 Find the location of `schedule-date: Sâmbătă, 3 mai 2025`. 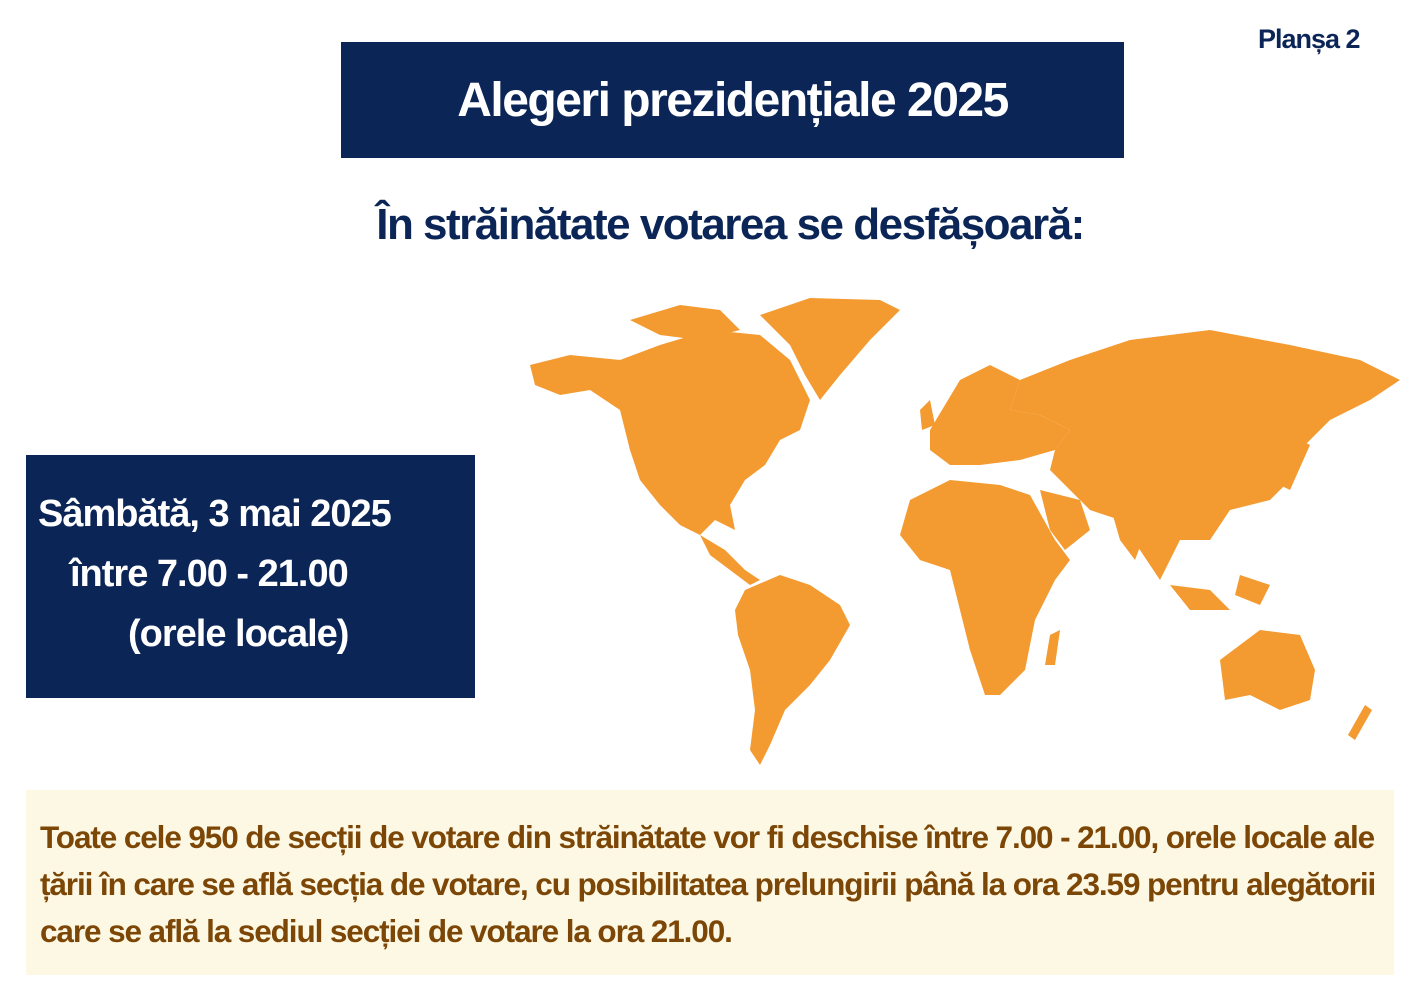

schedule-date: Sâmbătă, 3 mai 2025 is located at coordinates (215, 514).